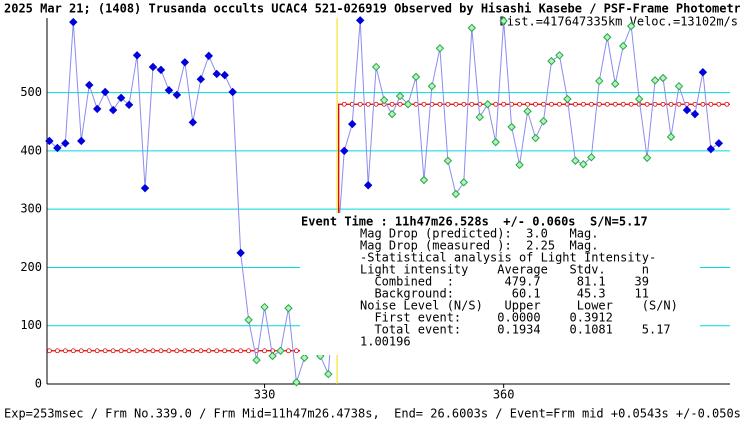 Image resolution: width=740 pixels, height=425 pixels. I want to click on annotation: Light intensity Average Stdv. n, so click(504, 270).